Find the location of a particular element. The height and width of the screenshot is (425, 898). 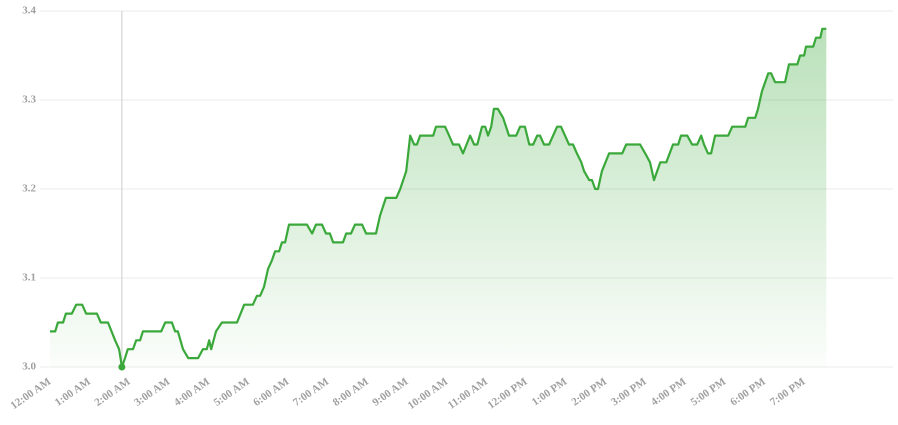

y-tick-label: 3.1 is located at coordinates (29, 278).